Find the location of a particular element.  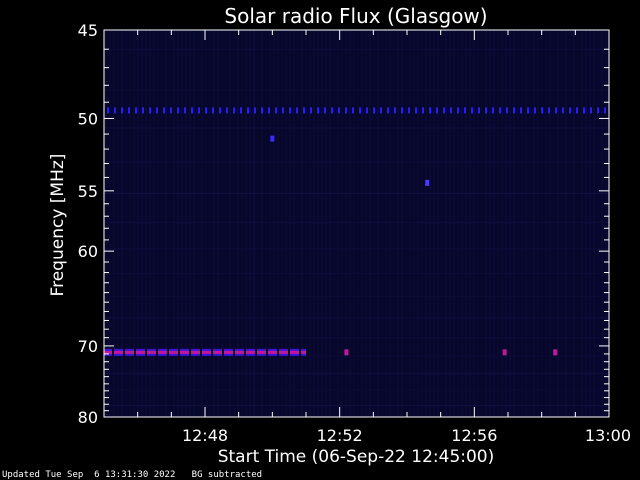

x-tick-label: 12:56 is located at coordinates (474, 435).